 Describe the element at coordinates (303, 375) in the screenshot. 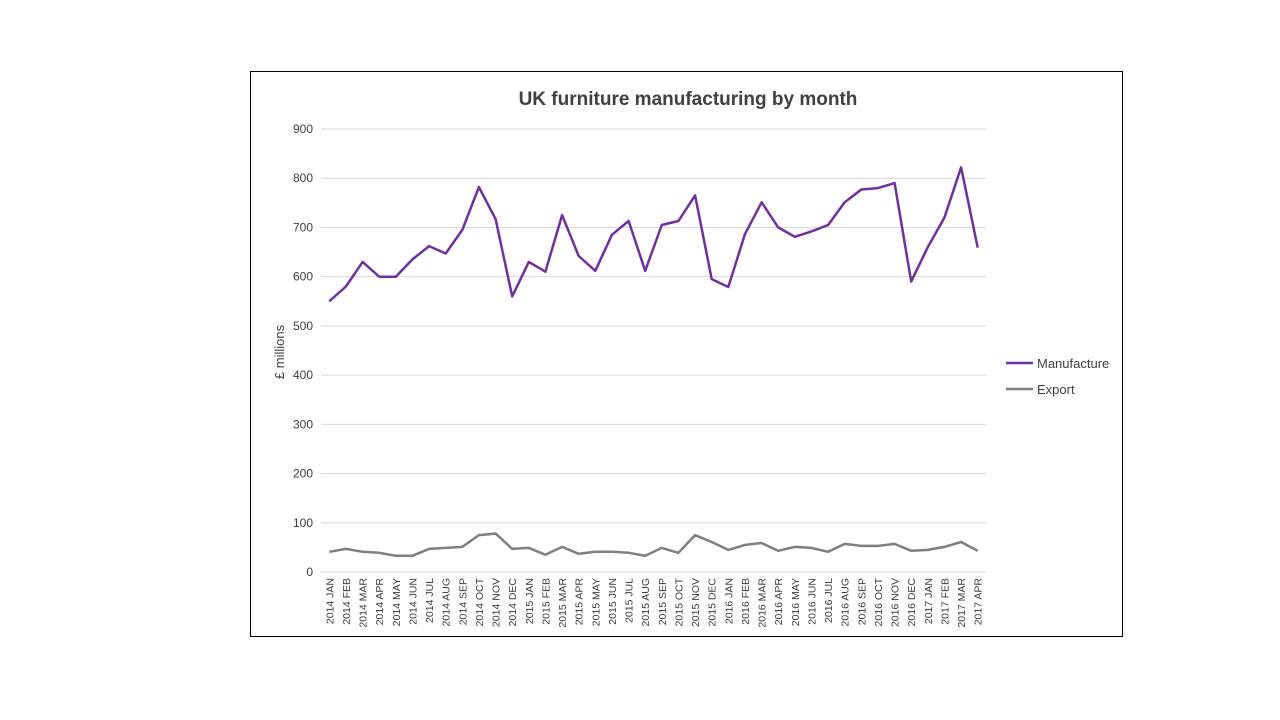

I see `y-tick-label: 400` at that location.